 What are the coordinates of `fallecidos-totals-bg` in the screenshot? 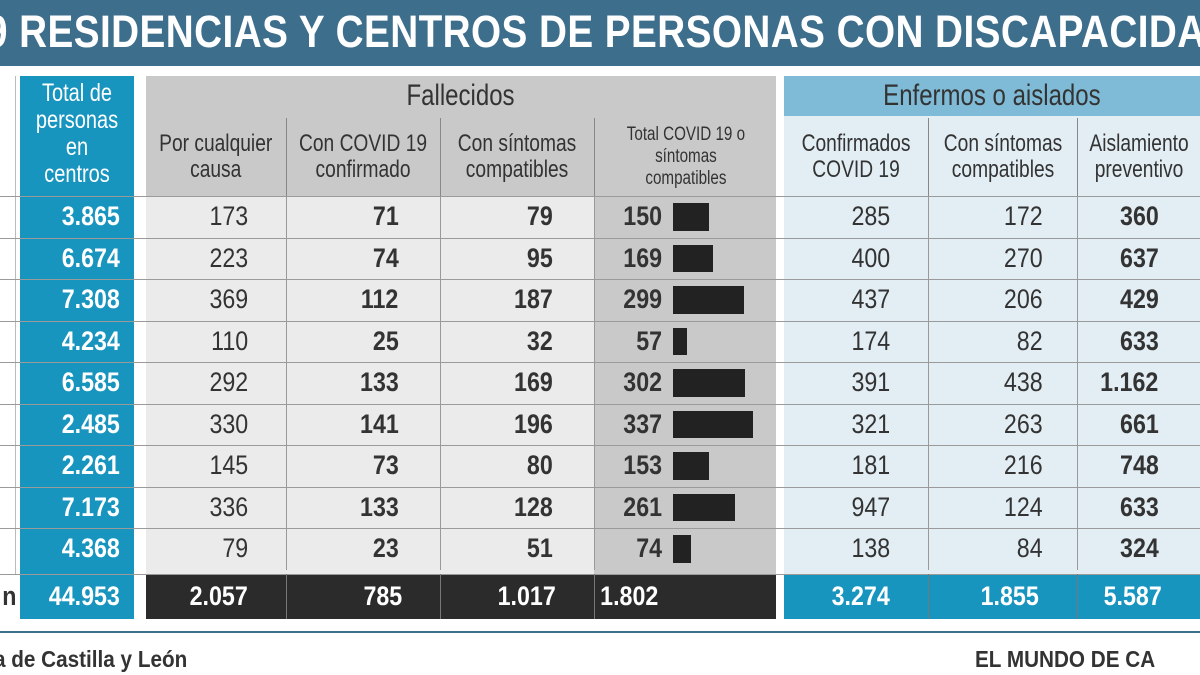 It's located at (461, 596).